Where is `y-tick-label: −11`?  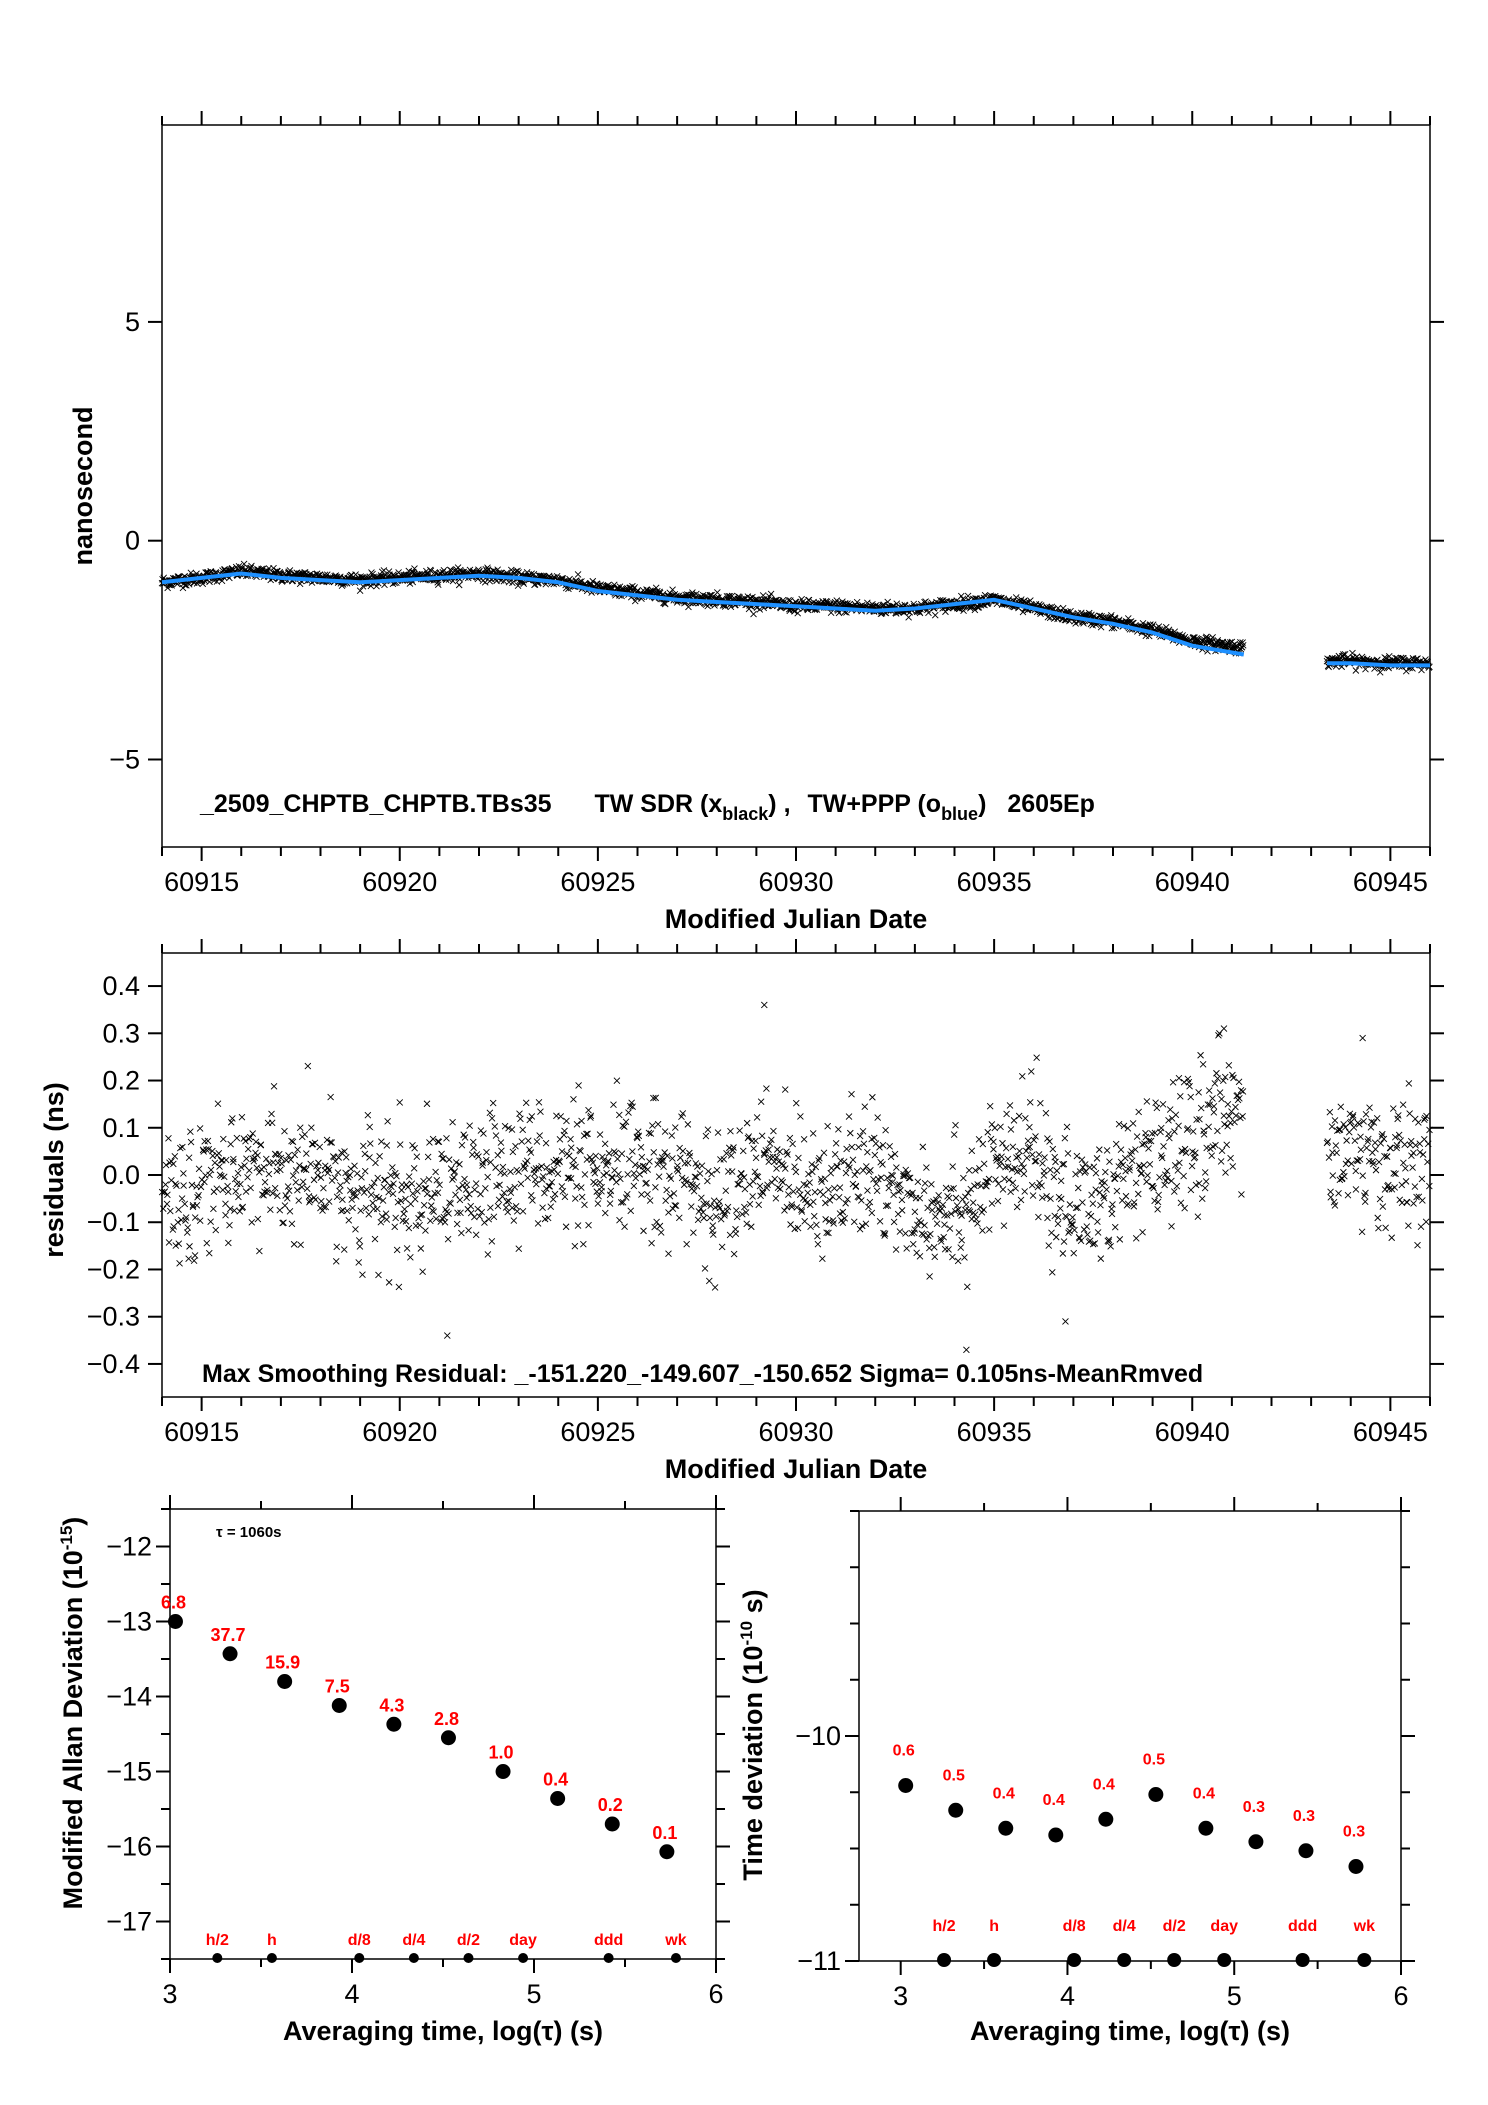 y-tick-label: −11 is located at coordinates (819, 1961).